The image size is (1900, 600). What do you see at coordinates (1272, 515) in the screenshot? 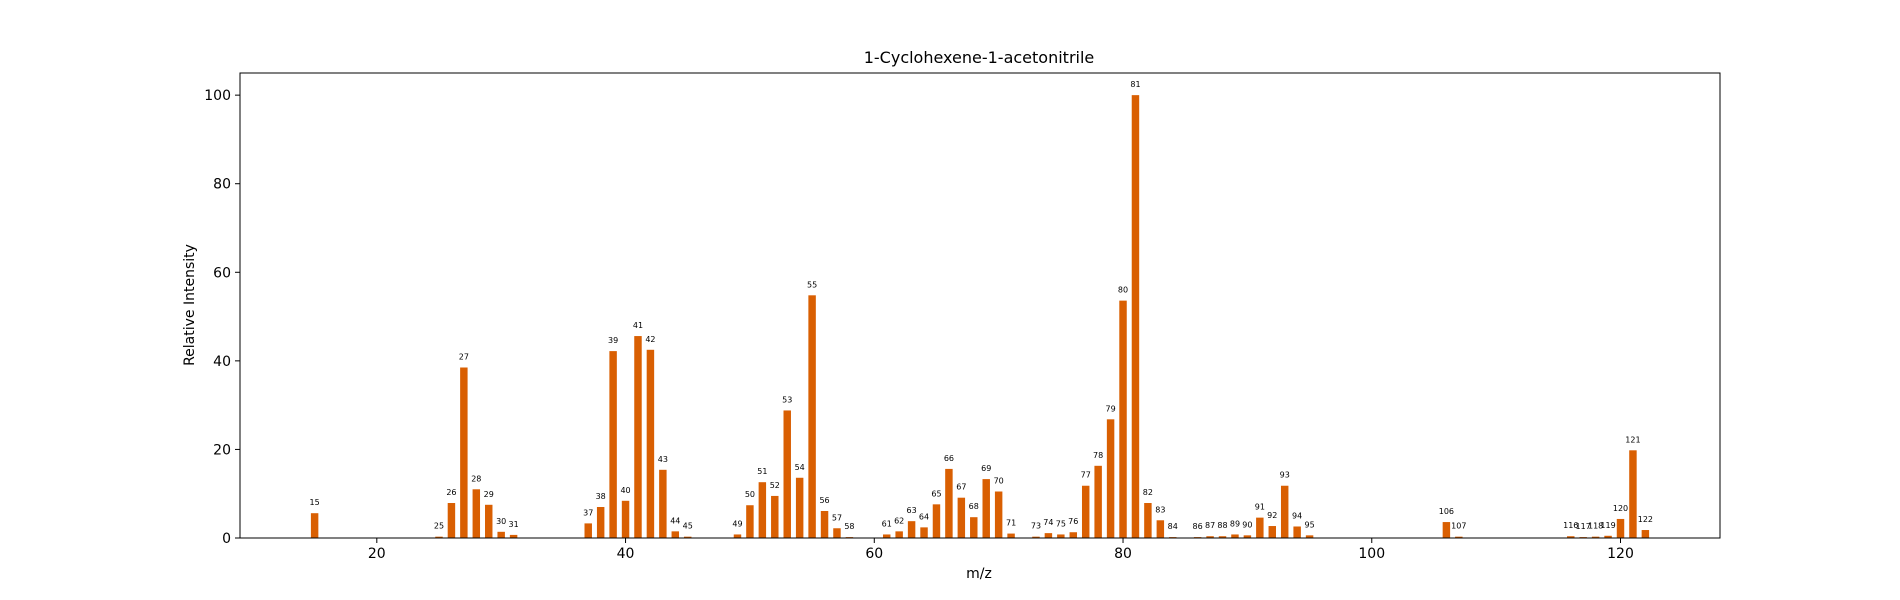
I see `bar-label-mz-92: 92` at bounding box center [1272, 515].